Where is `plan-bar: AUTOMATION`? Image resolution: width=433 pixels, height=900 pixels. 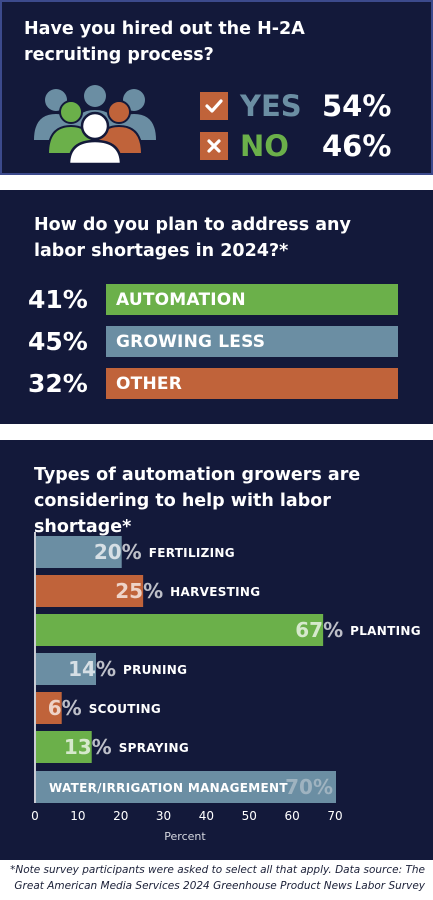 plan-bar: AUTOMATION is located at coordinates (252, 299).